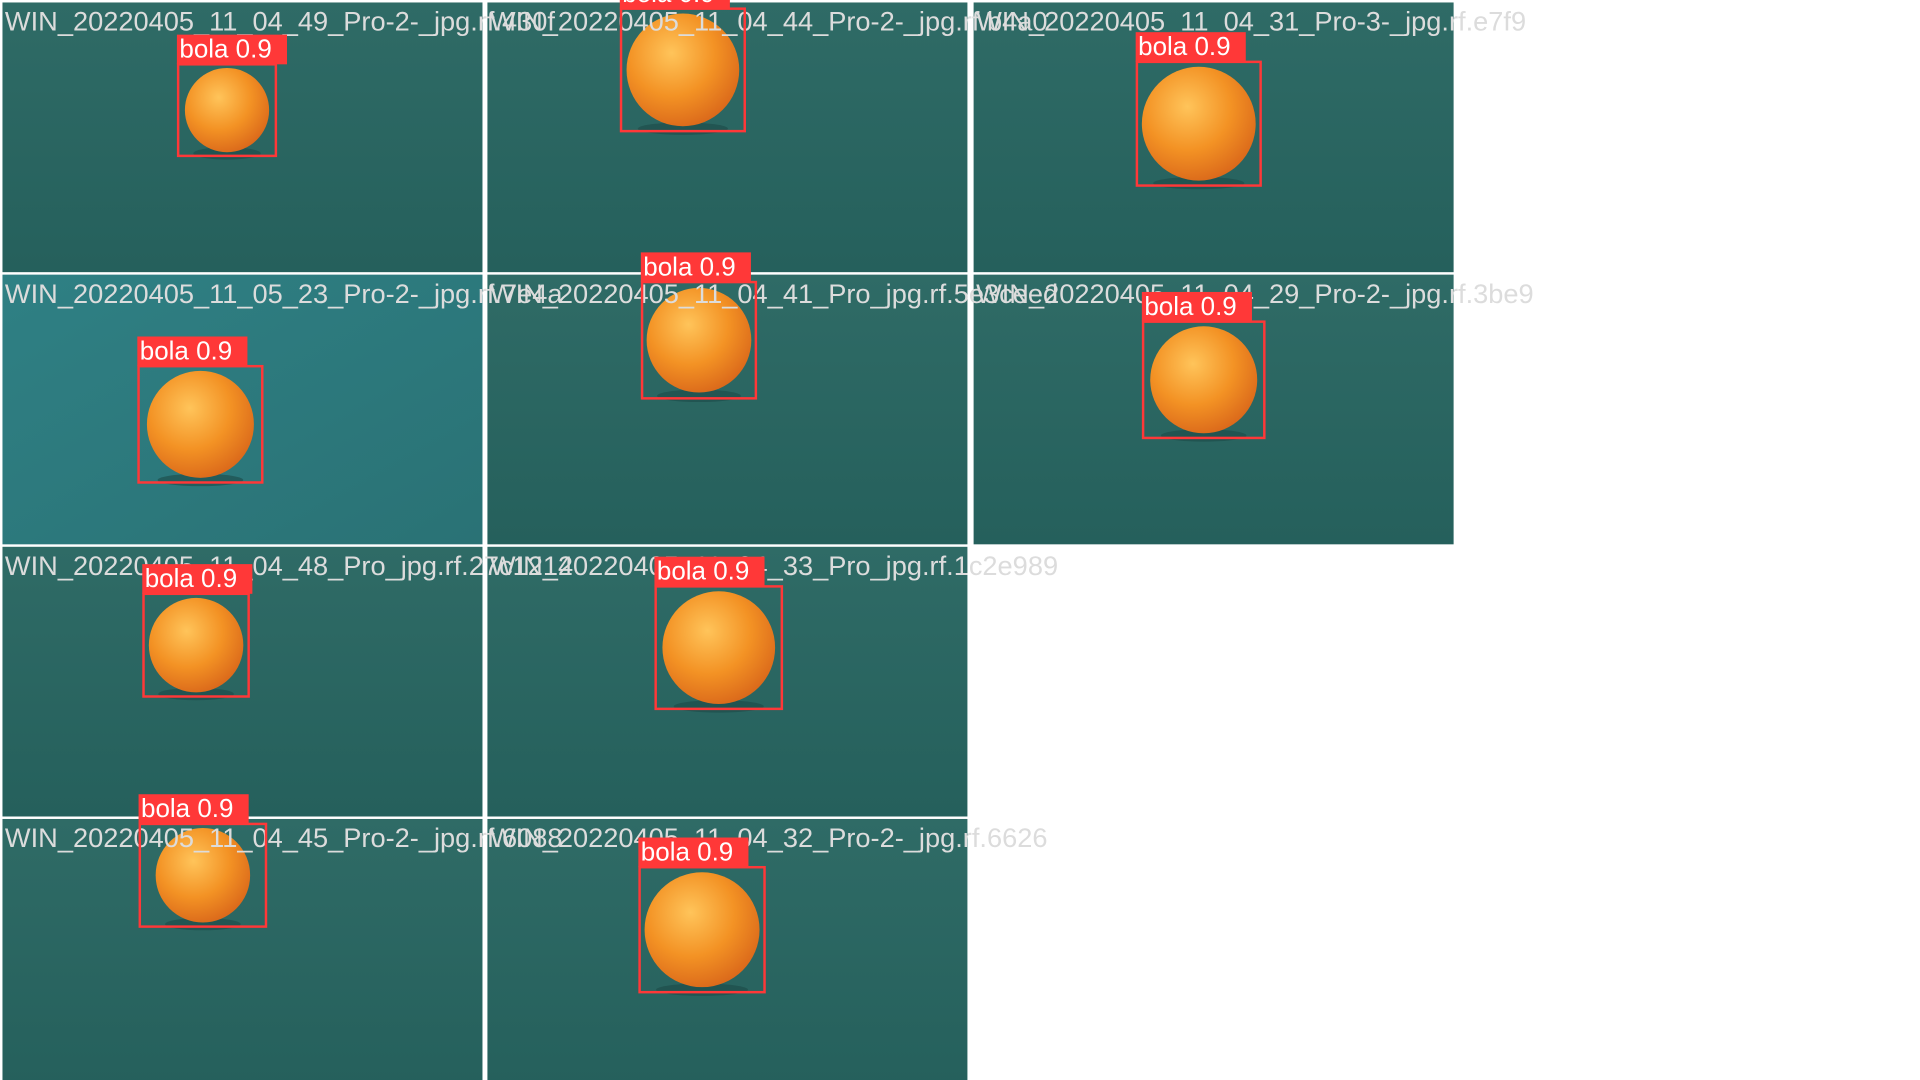  Describe the element at coordinates (284, 293) in the screenshot. I see `image-filename: WIN_20220405_11_05_23_Pro-2-_jpg.rf.7e4a` at that location.